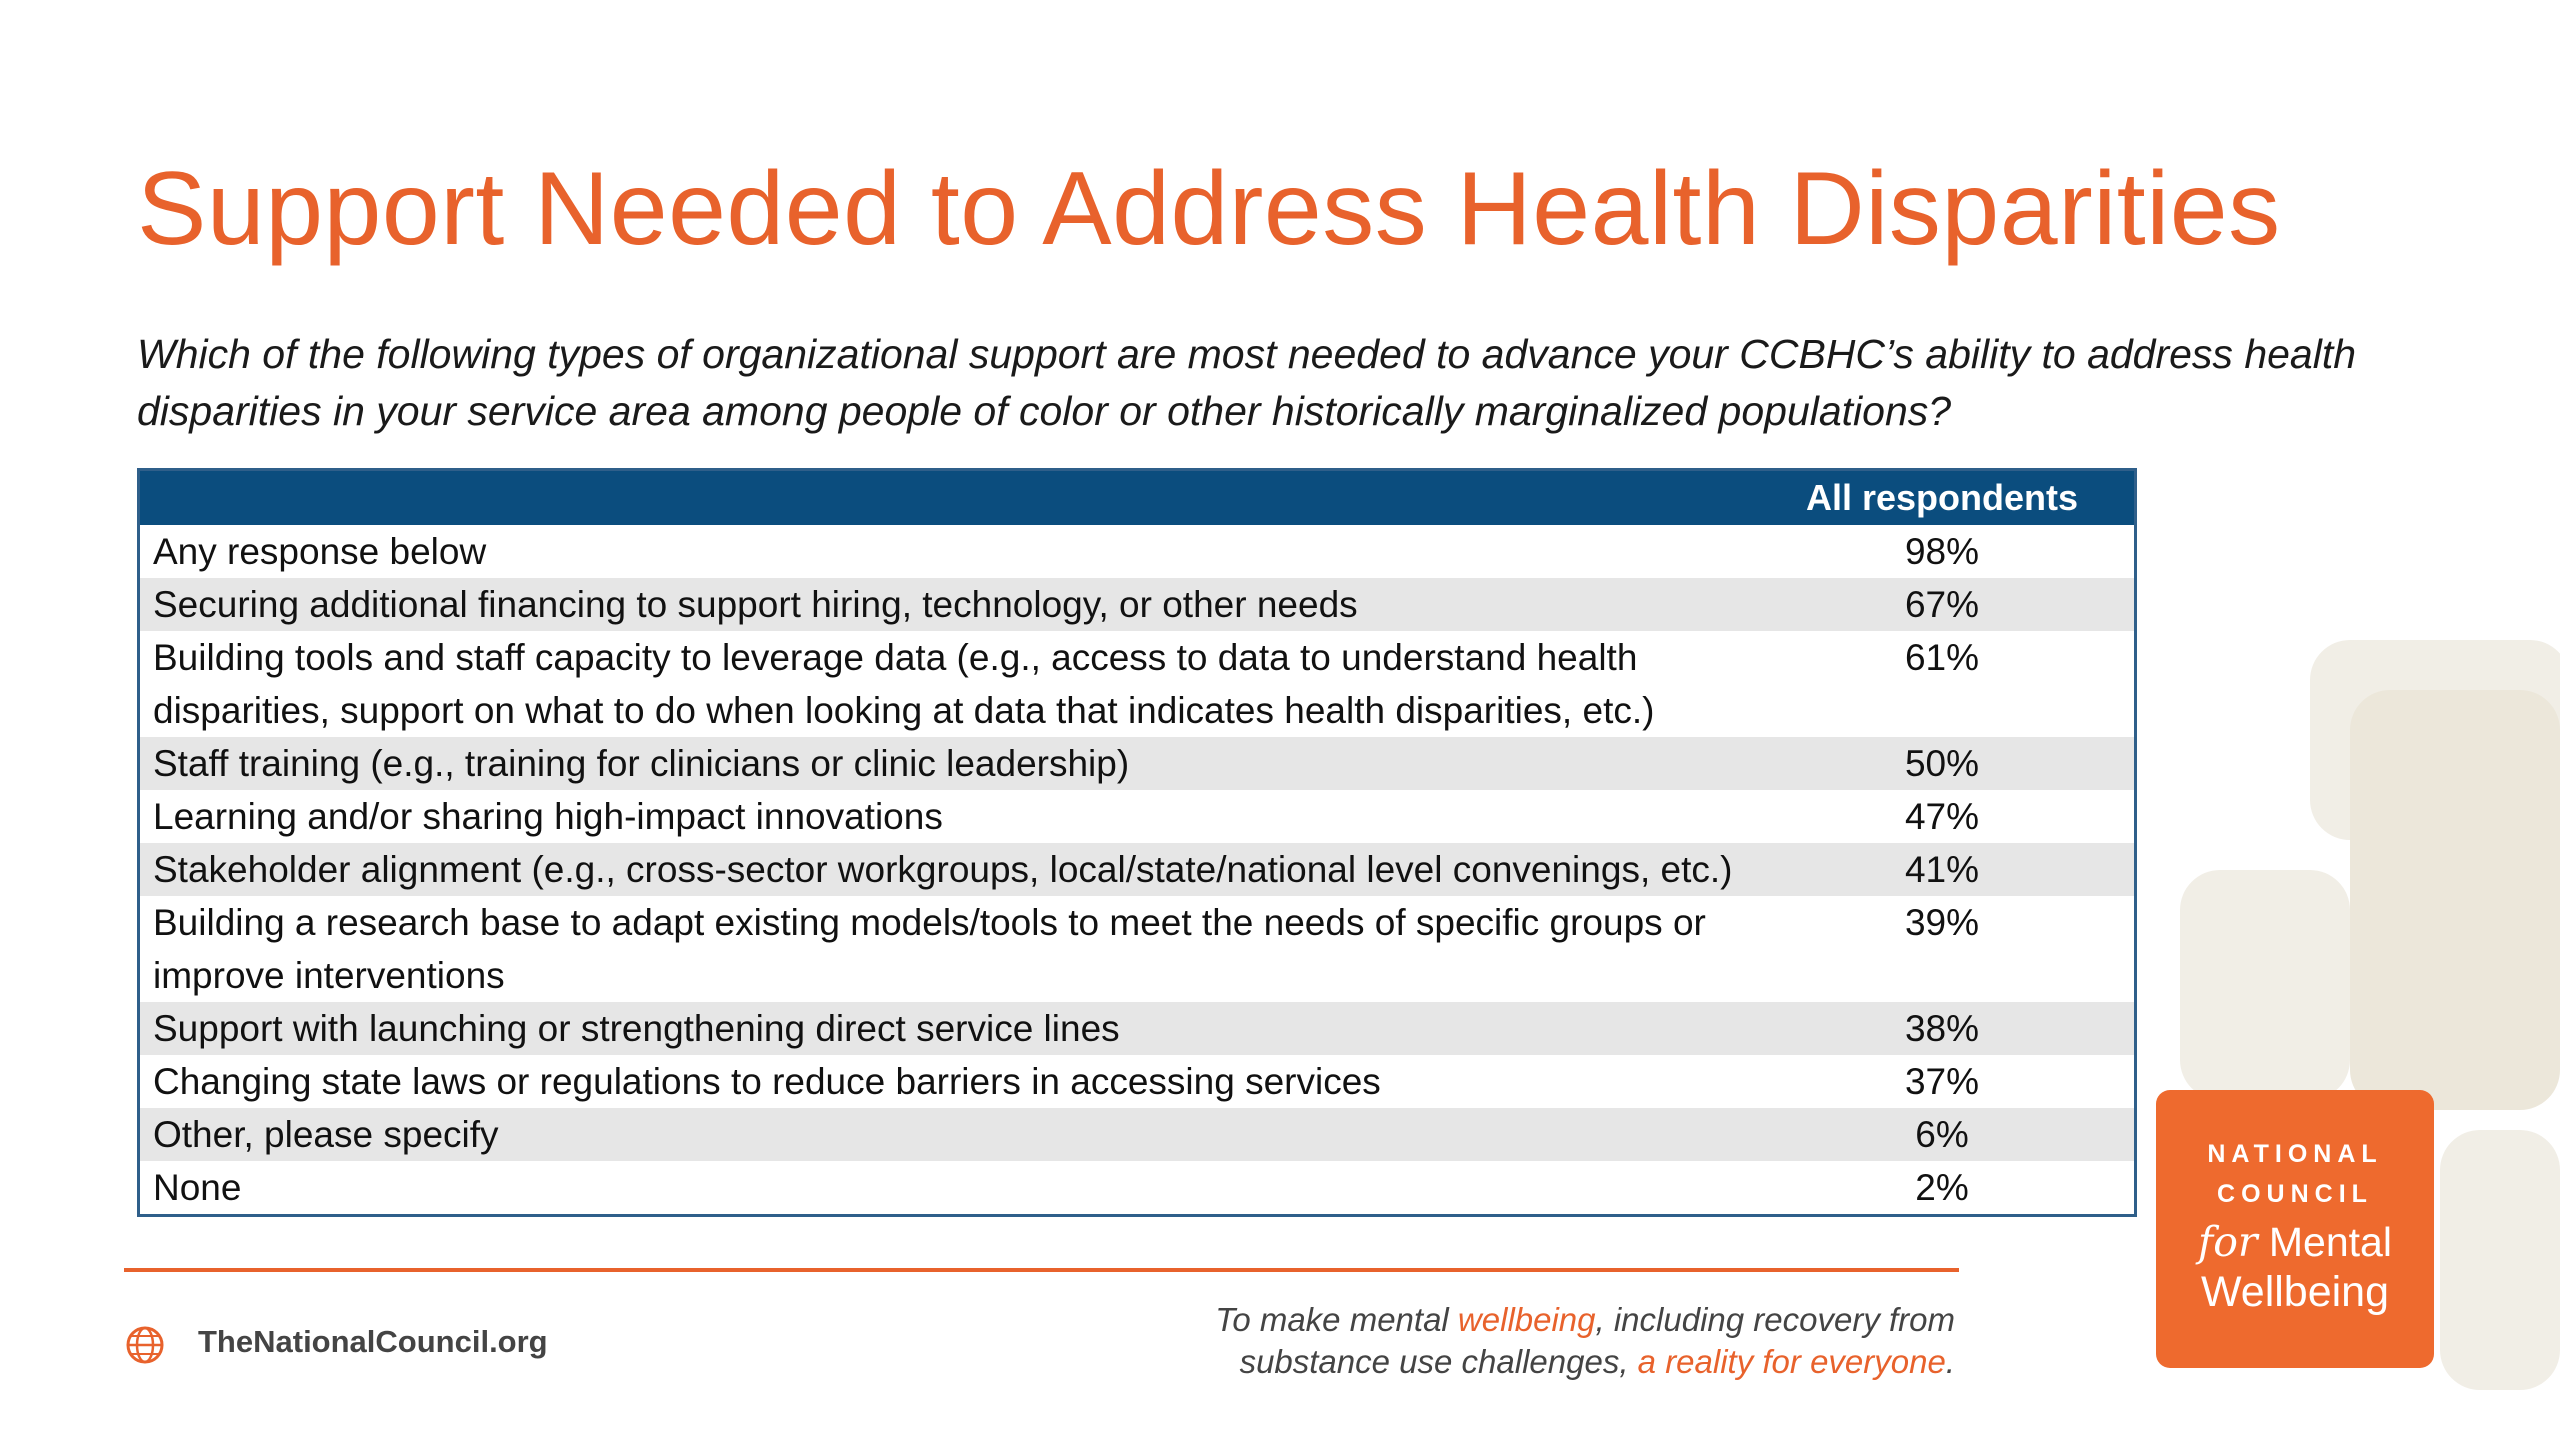  I want to click on tagline-text: ., so click(1950, 1361).